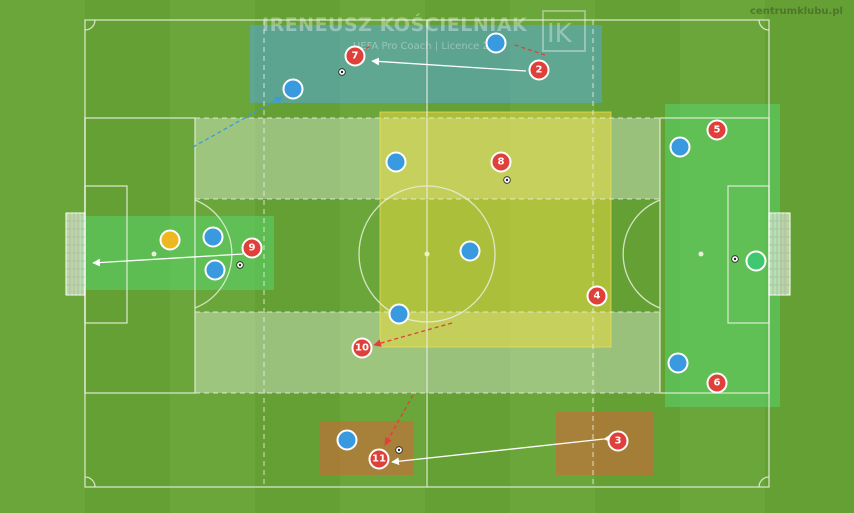 The width and height of the screenshot is (854, 513). I want to click on red-player-3: 3, so click(618, 441).